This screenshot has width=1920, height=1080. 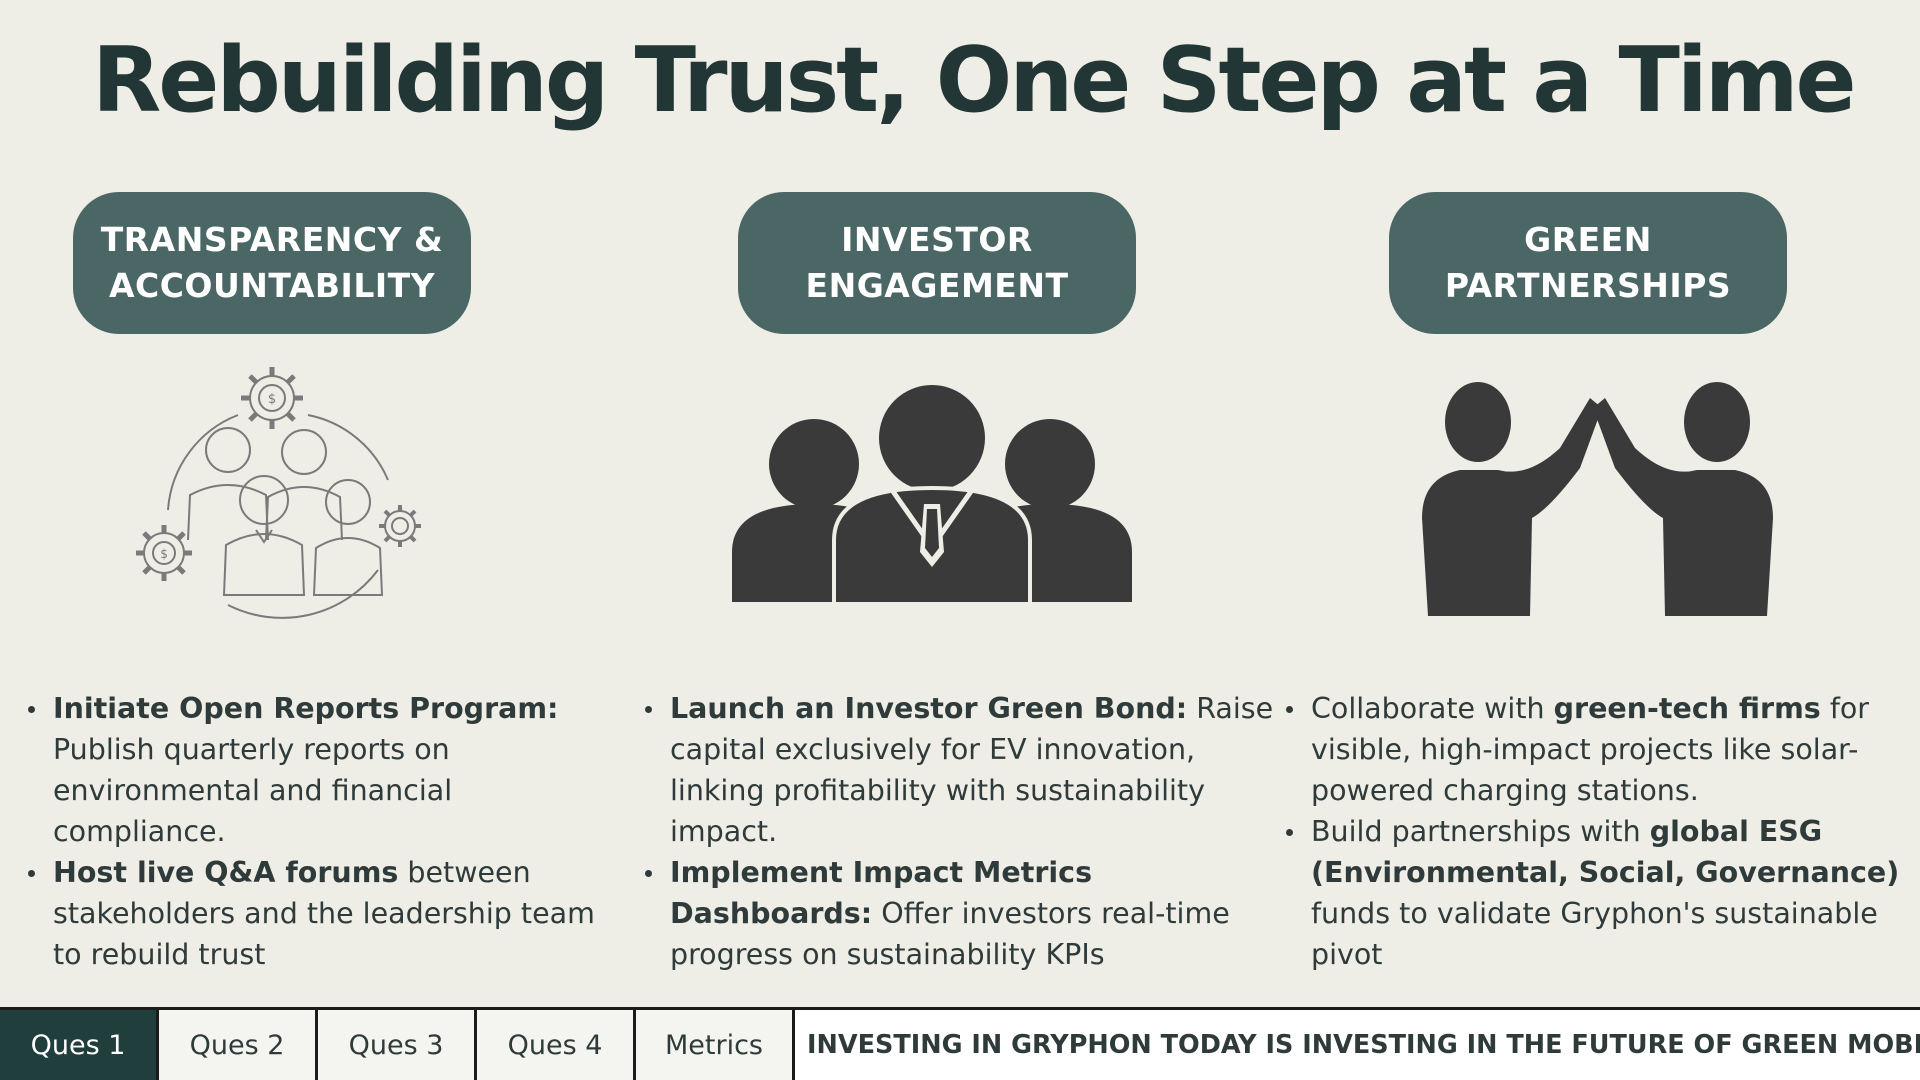 What do you see at coordinates (238, 1045) in the screenshot?
I see `tab-ques-2: Ques 2` at bounding box center [238, 1045].